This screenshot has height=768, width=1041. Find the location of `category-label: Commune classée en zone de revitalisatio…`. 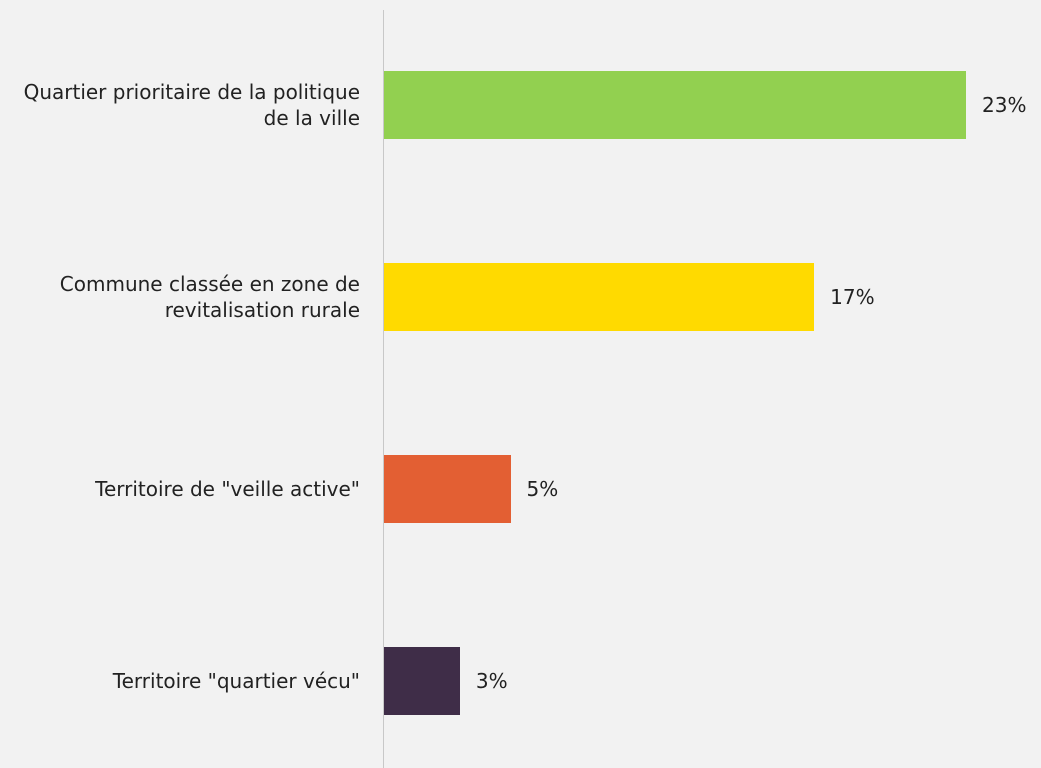

category-label: Commune classée en zone de revitalisatio… is located at coordinates (209, 297).